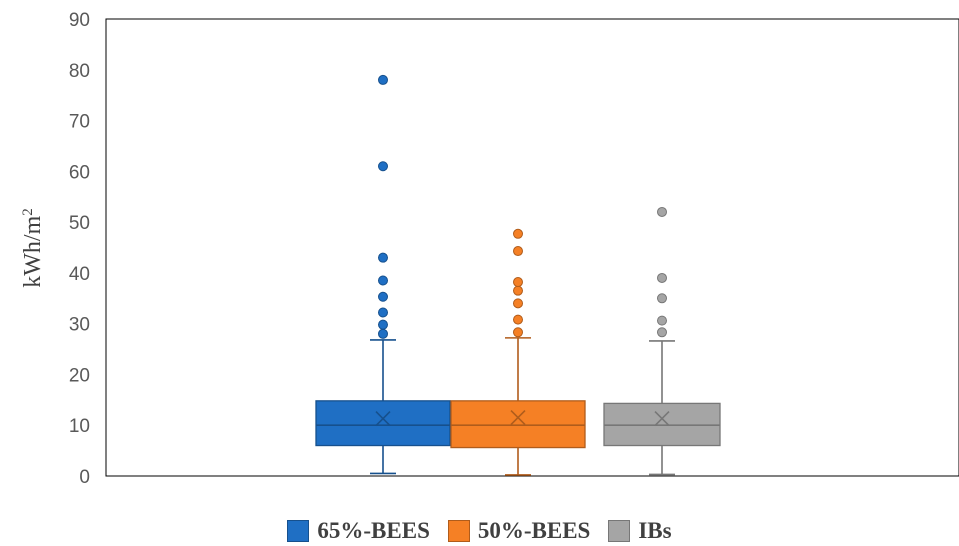 This screenshot has height=546, width=959. What do you see at coordinates (79, 274) in the screenshot?
I see `y-tick-label: 40` at bounding box center [79, 274].